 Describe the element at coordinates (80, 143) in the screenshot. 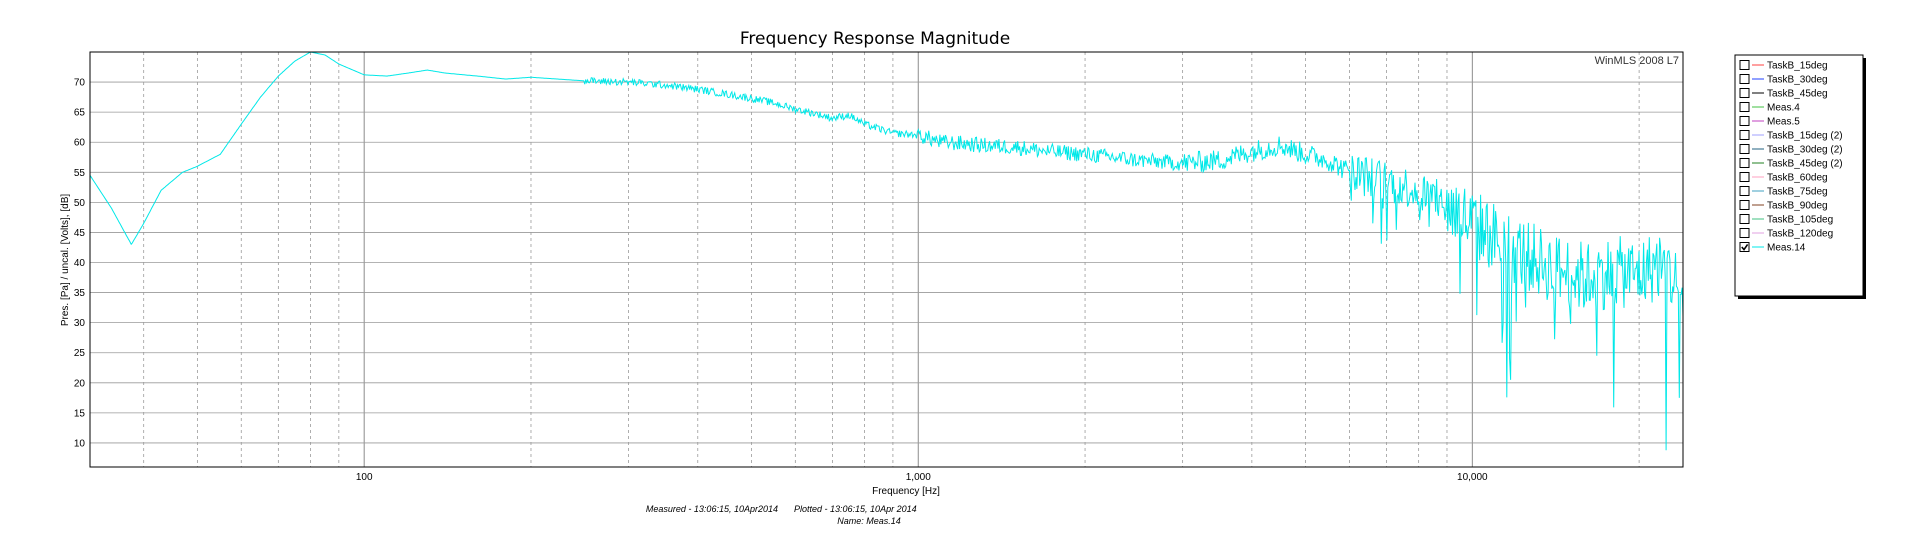

I see `y-tick-label: 60` at that location.